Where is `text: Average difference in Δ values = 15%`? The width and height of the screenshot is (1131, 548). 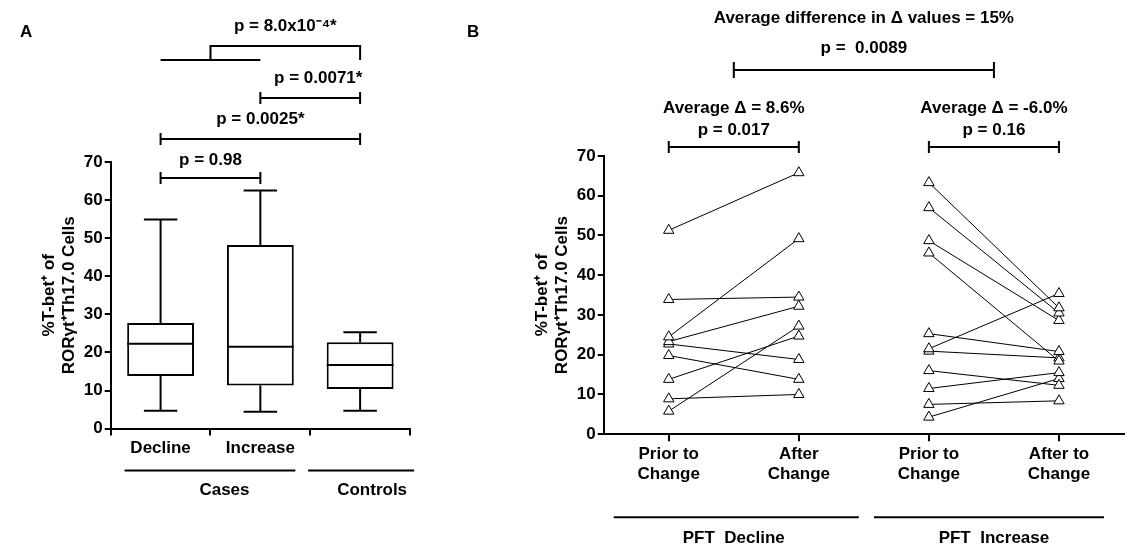
text: Average difference in Δ values = 15% is located at coordinates (863, 17).